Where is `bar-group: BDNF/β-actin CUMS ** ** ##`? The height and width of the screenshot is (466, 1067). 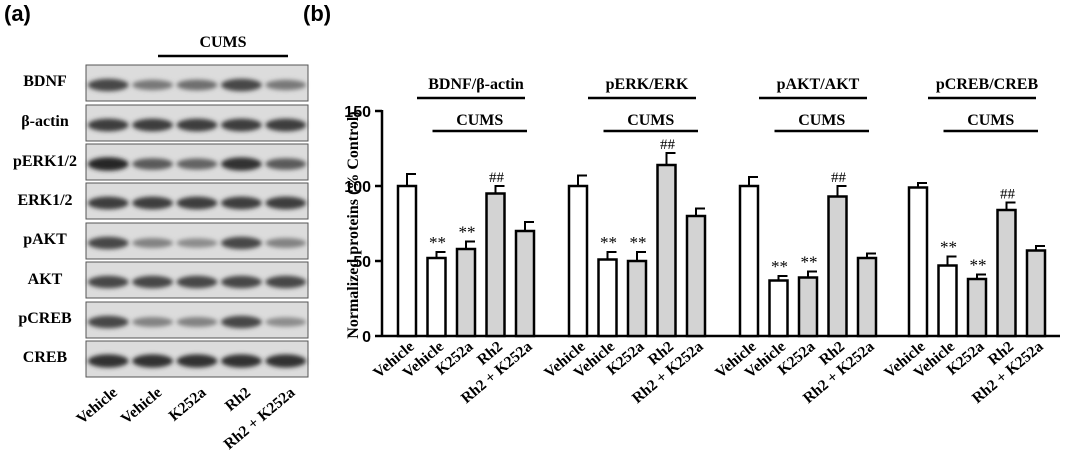 bar-group: BDNF/β-actin CUMS ** ** ## is located at coordinates (466, 207).